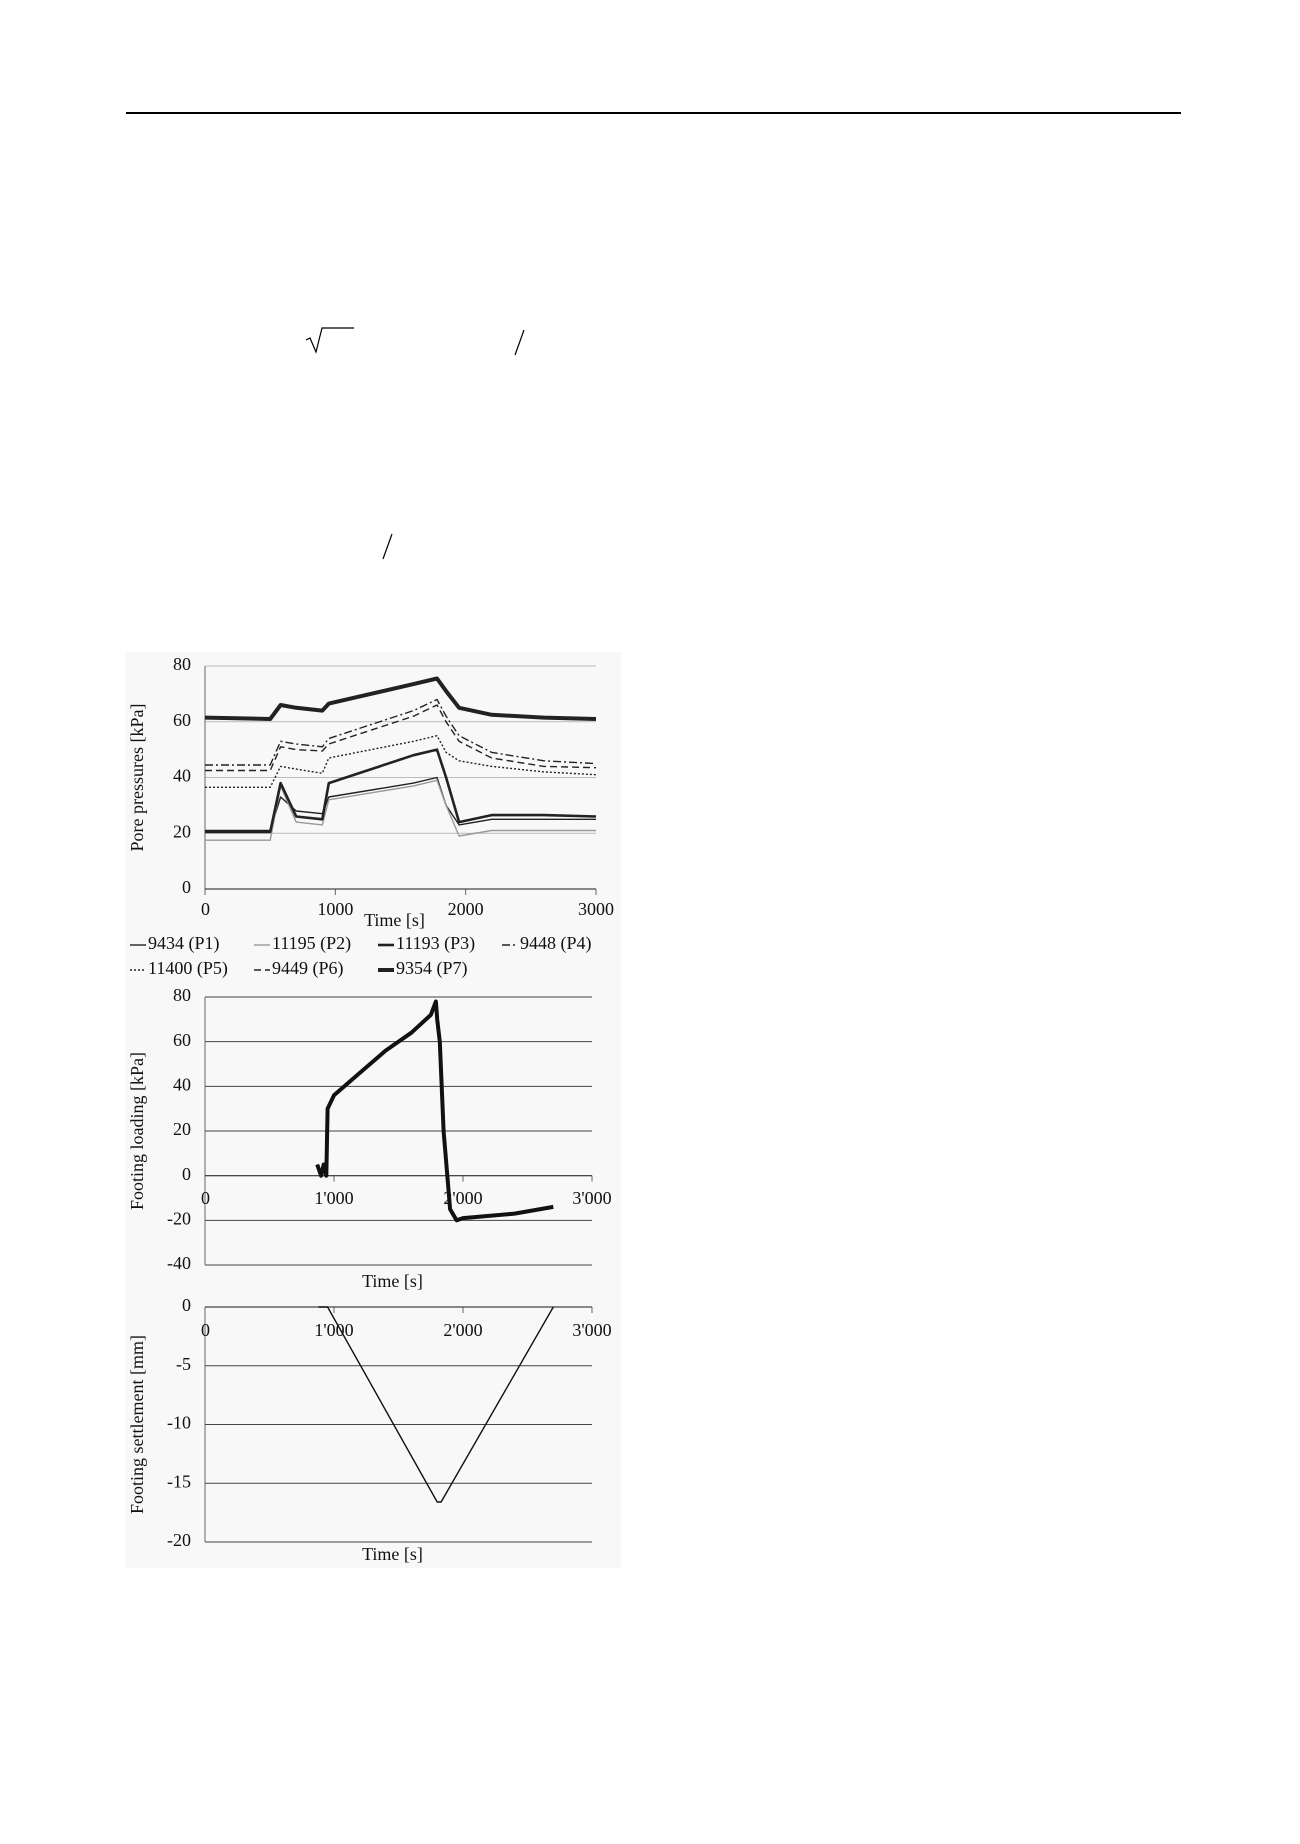 The image size is (1300, 1844). I want to click on y-tick-label: -10, so click(179, 1423).